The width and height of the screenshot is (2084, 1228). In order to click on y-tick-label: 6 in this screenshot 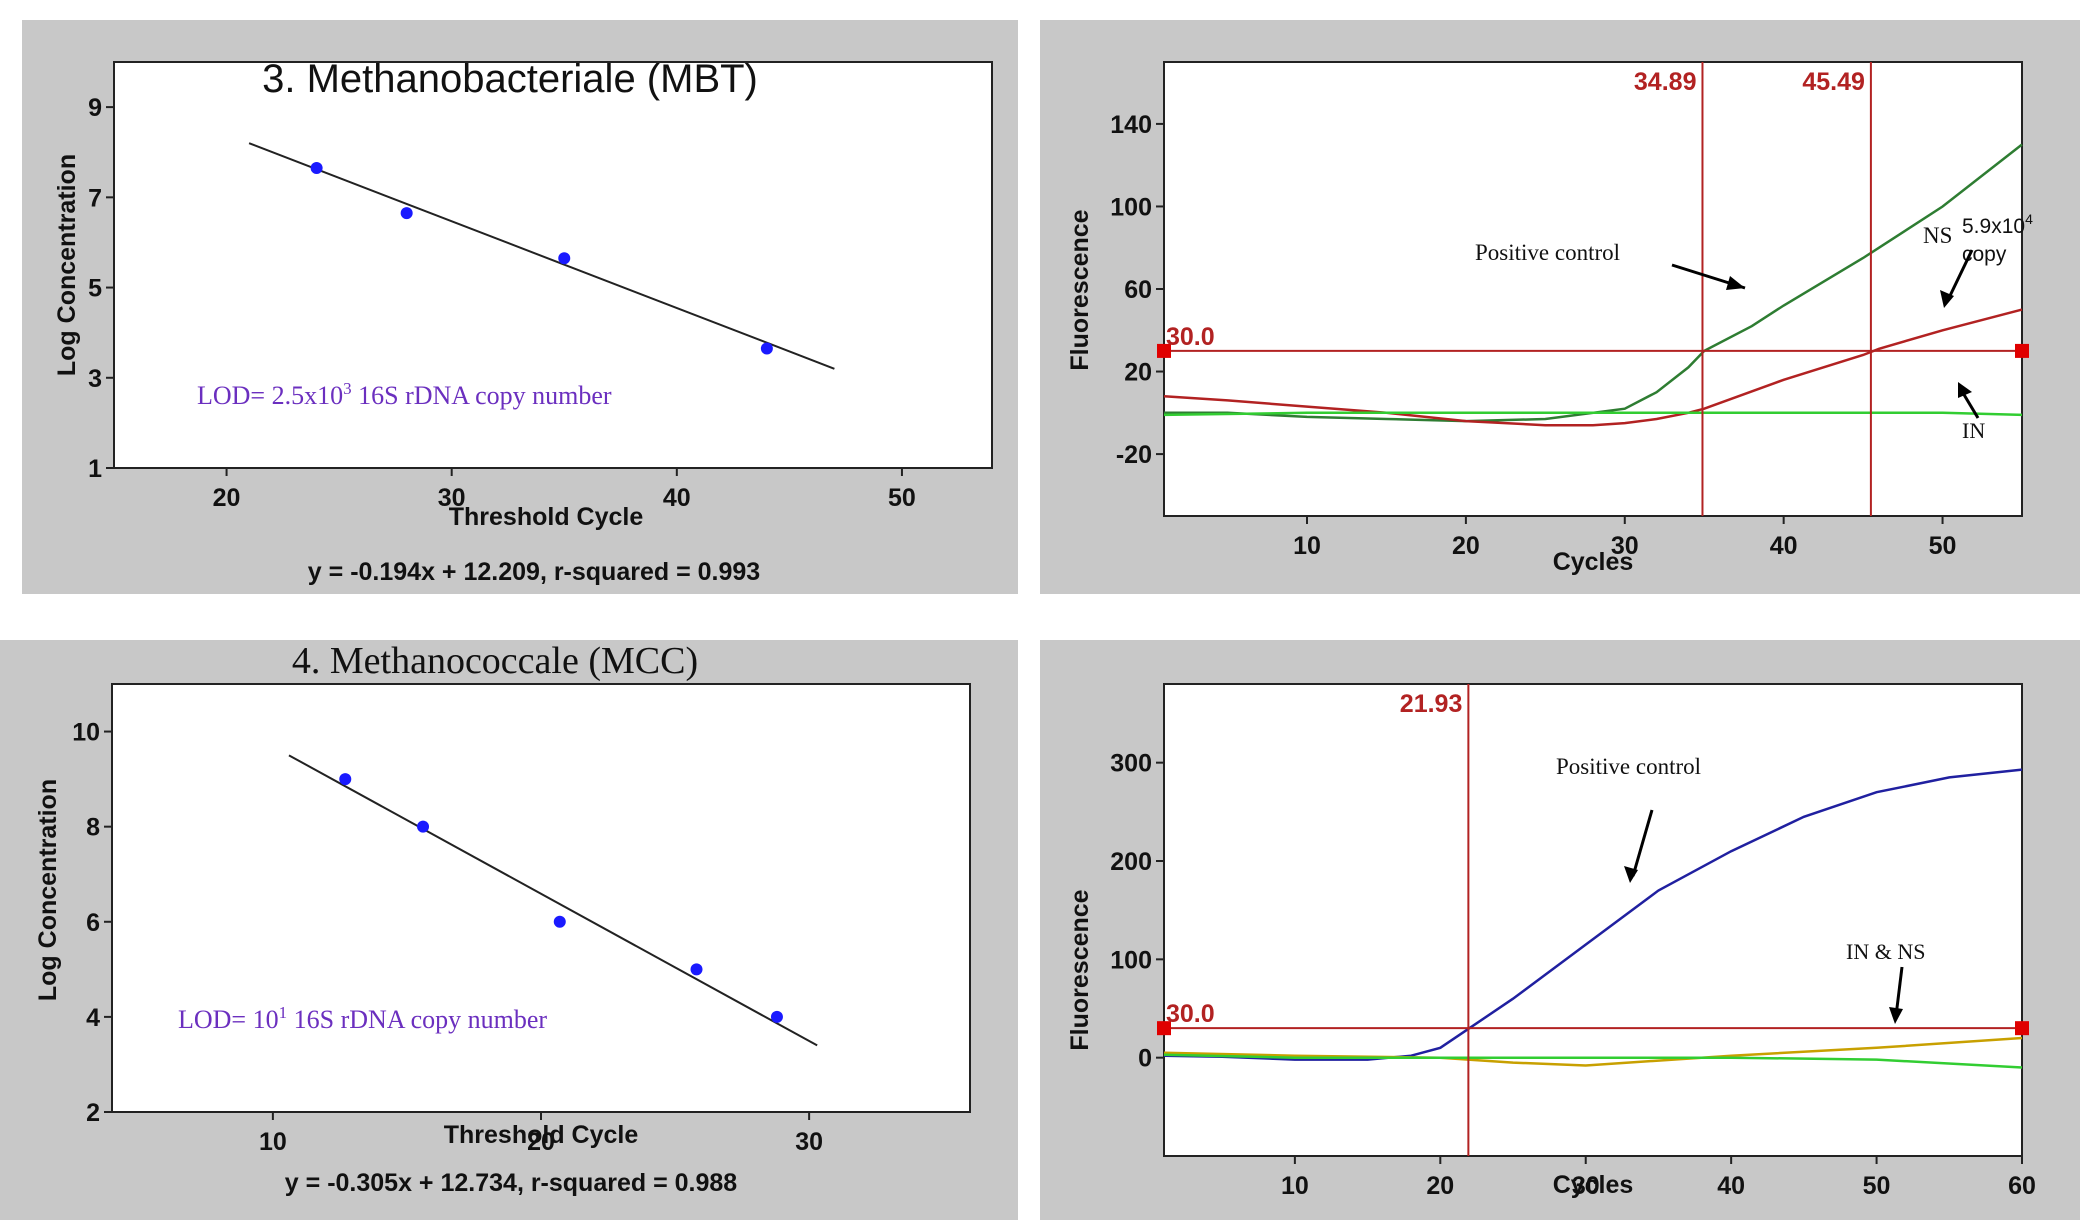, I will do `click(93, 923)`.